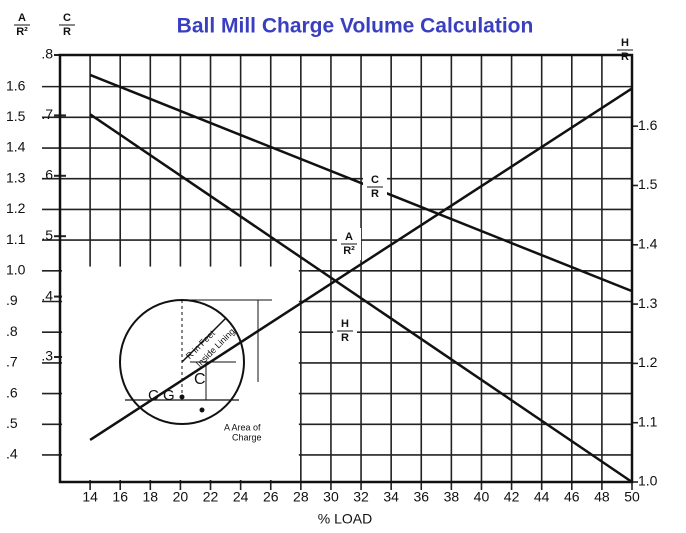  Describe the element at coordinates (16, 208) in the screenshot. I see `a-tick-label: 1.2` at that location.